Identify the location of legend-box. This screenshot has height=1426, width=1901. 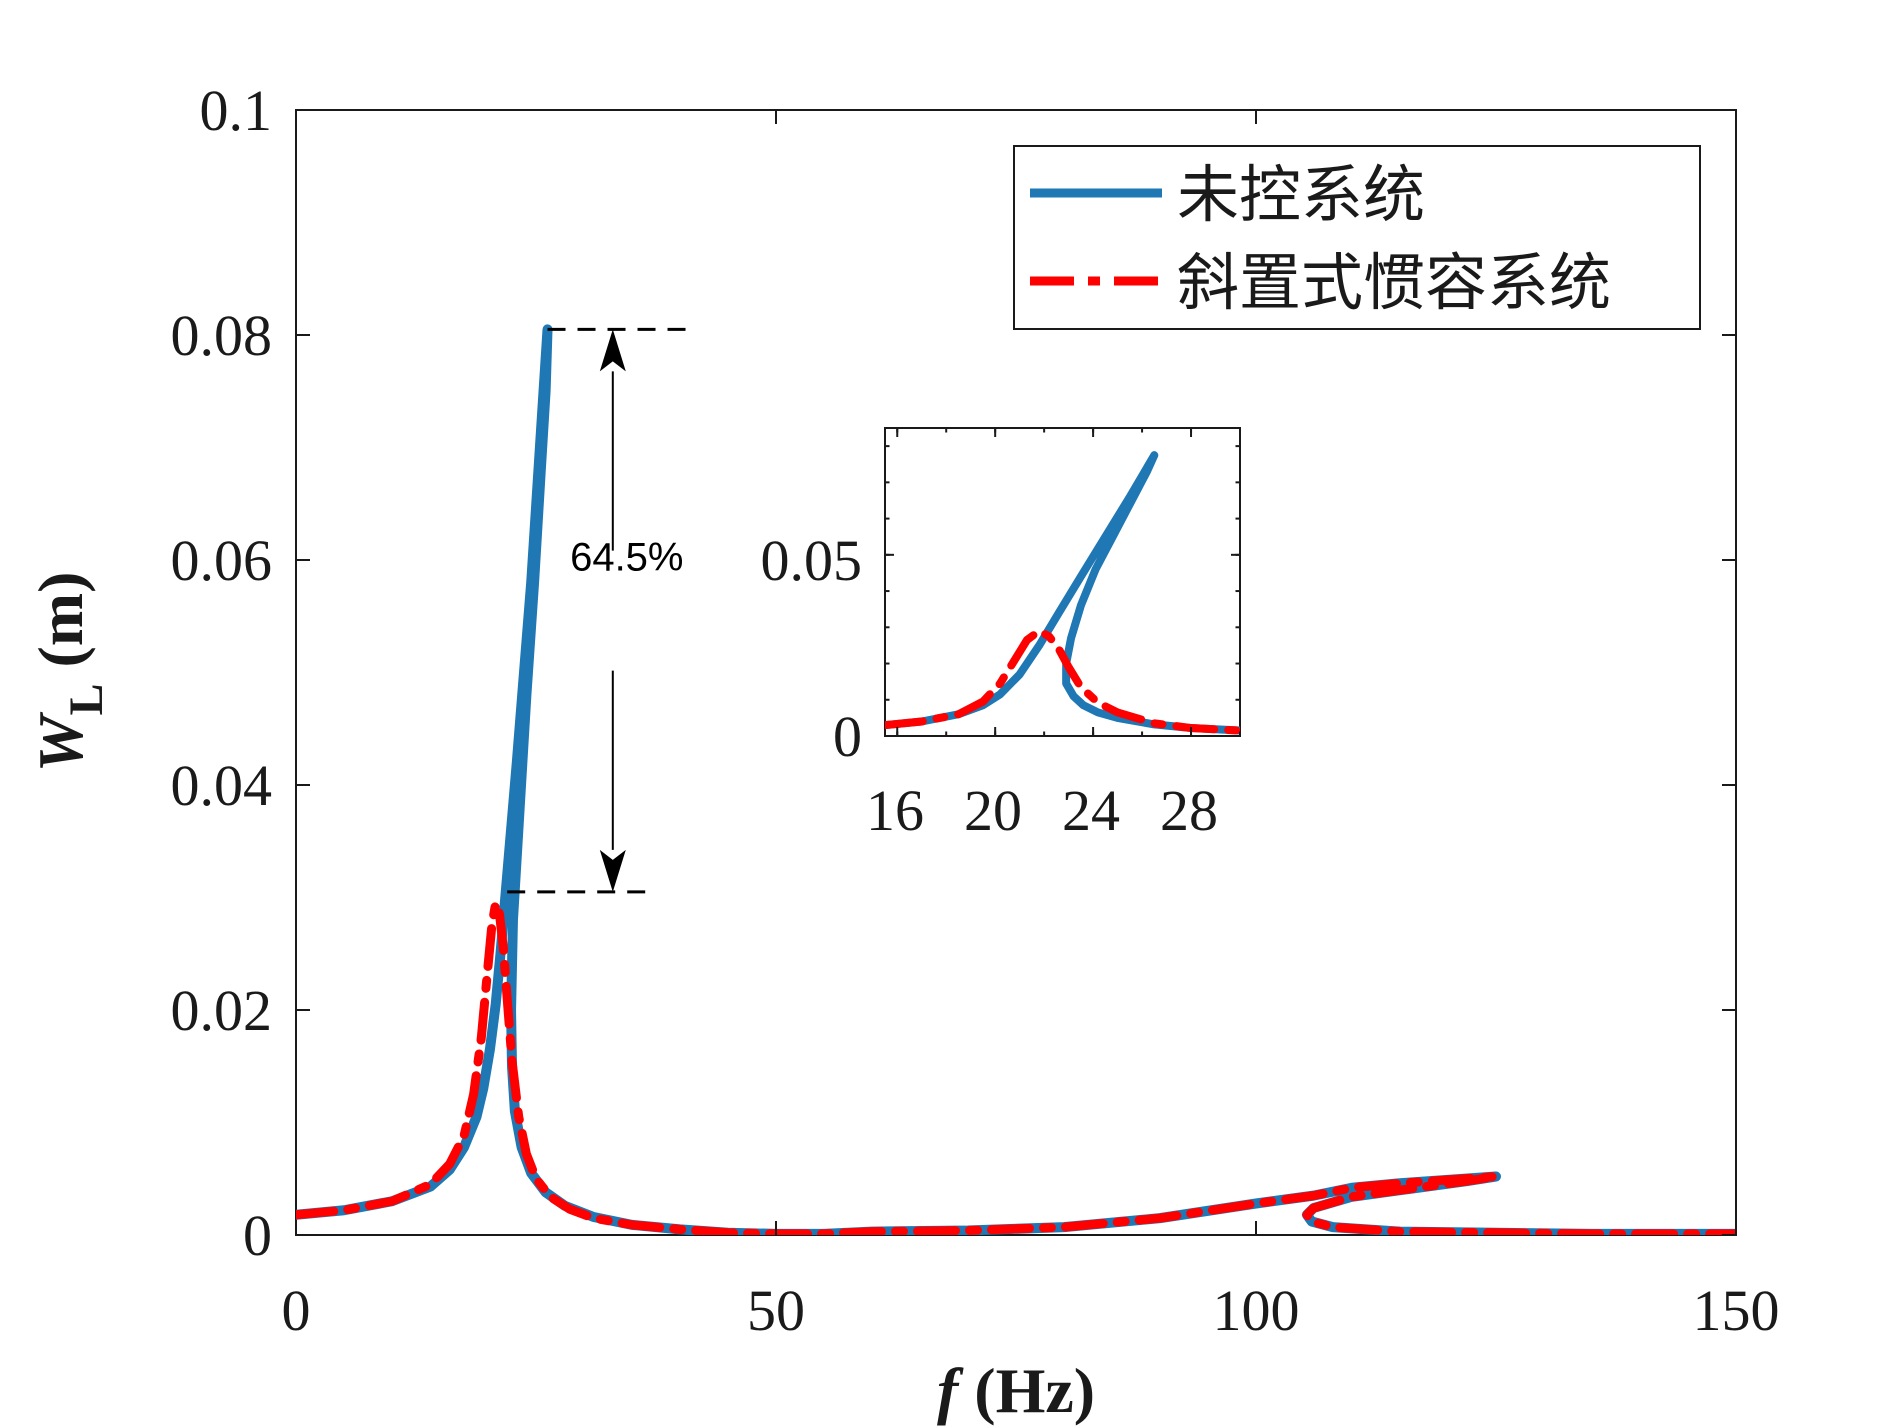
(1357, 237).